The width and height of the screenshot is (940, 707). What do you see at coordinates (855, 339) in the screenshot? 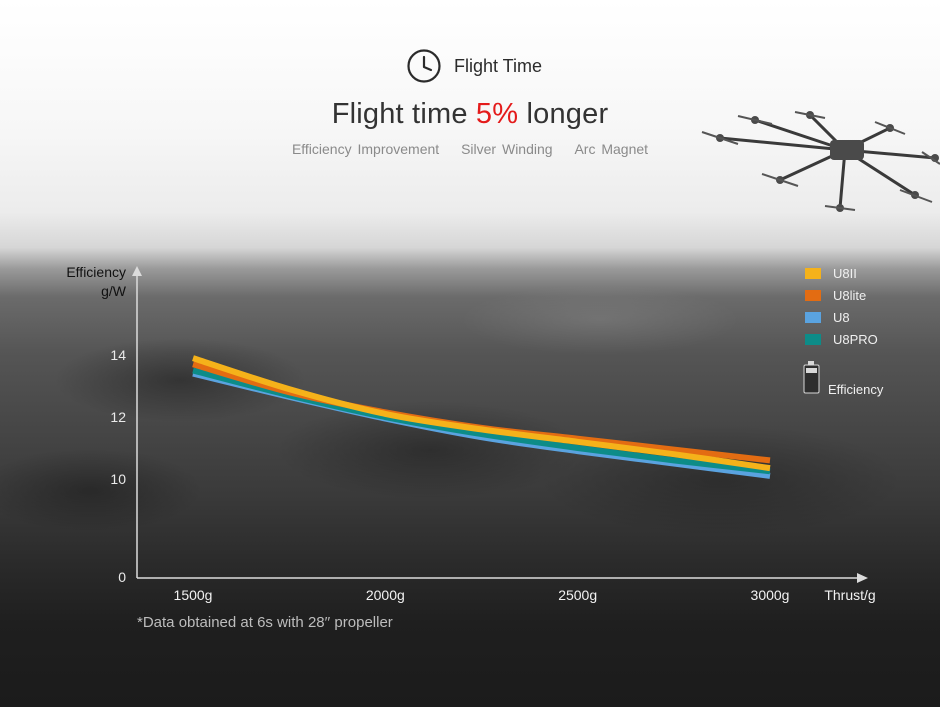
I see `legend-label: U8PRO` at bounding box center [855, 339].